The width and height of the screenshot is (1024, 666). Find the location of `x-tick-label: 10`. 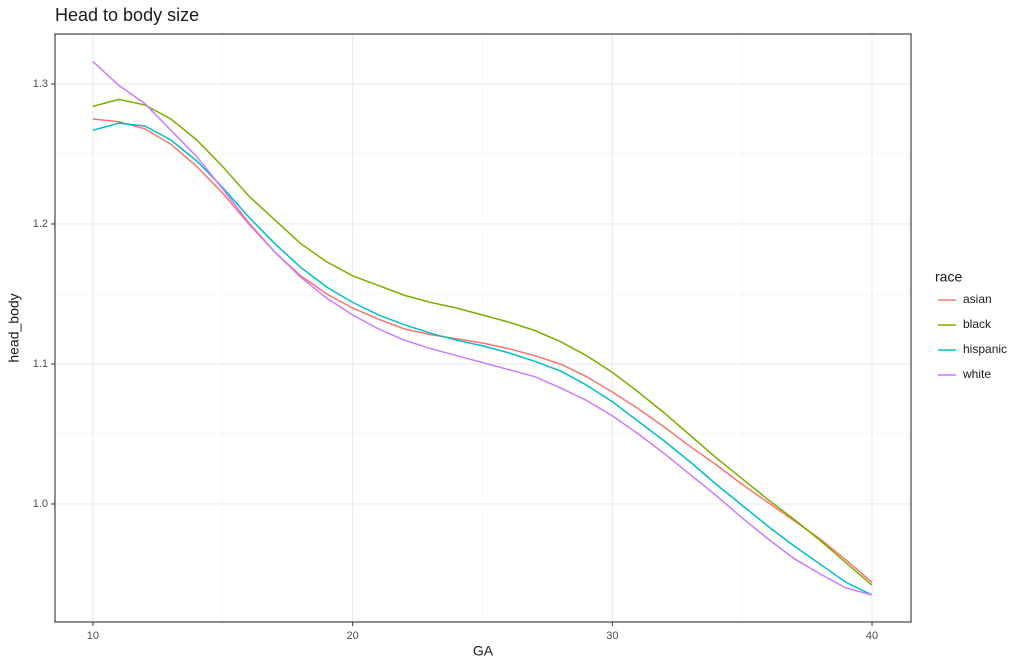

x-tick-label: 10 is located at coordinates (93, 636).